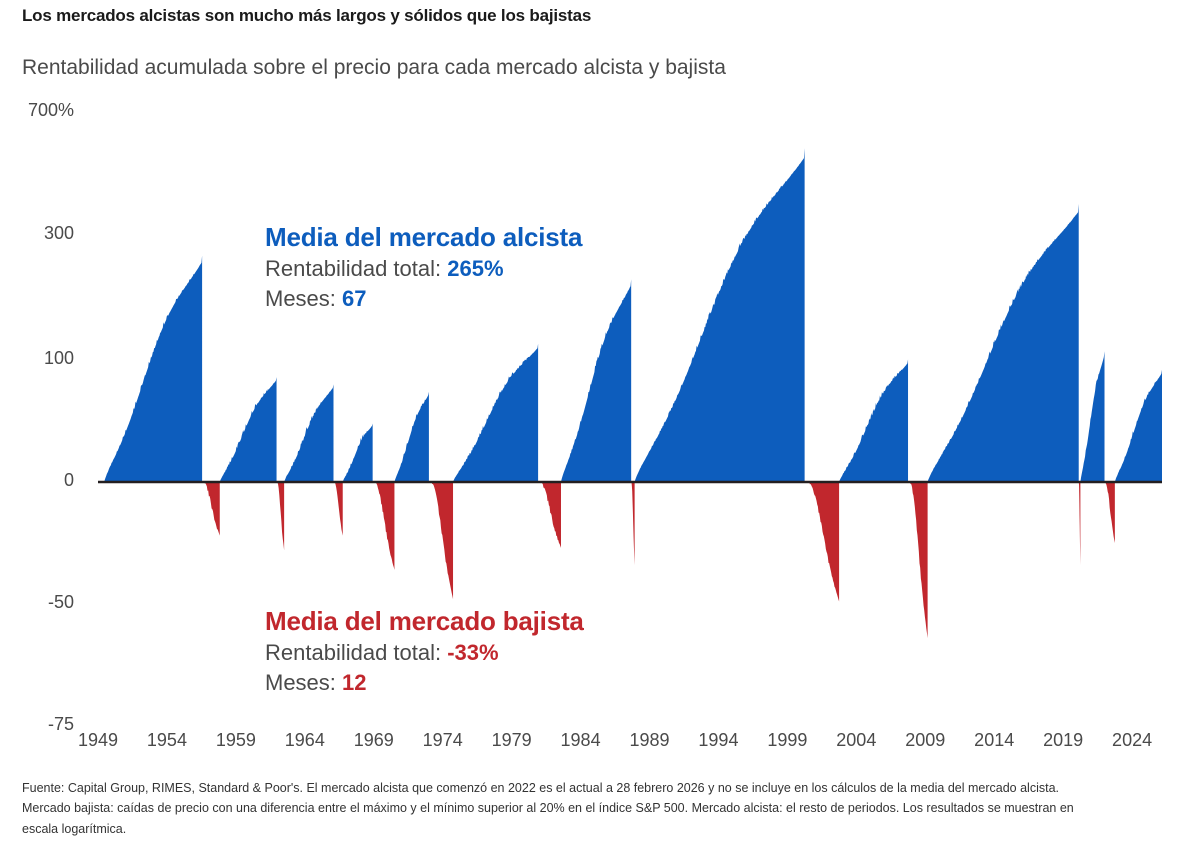  Describe the element at coordinates (718, 740) in the screenshot. I see `x-axis-tick-1994: 1994` at that location.